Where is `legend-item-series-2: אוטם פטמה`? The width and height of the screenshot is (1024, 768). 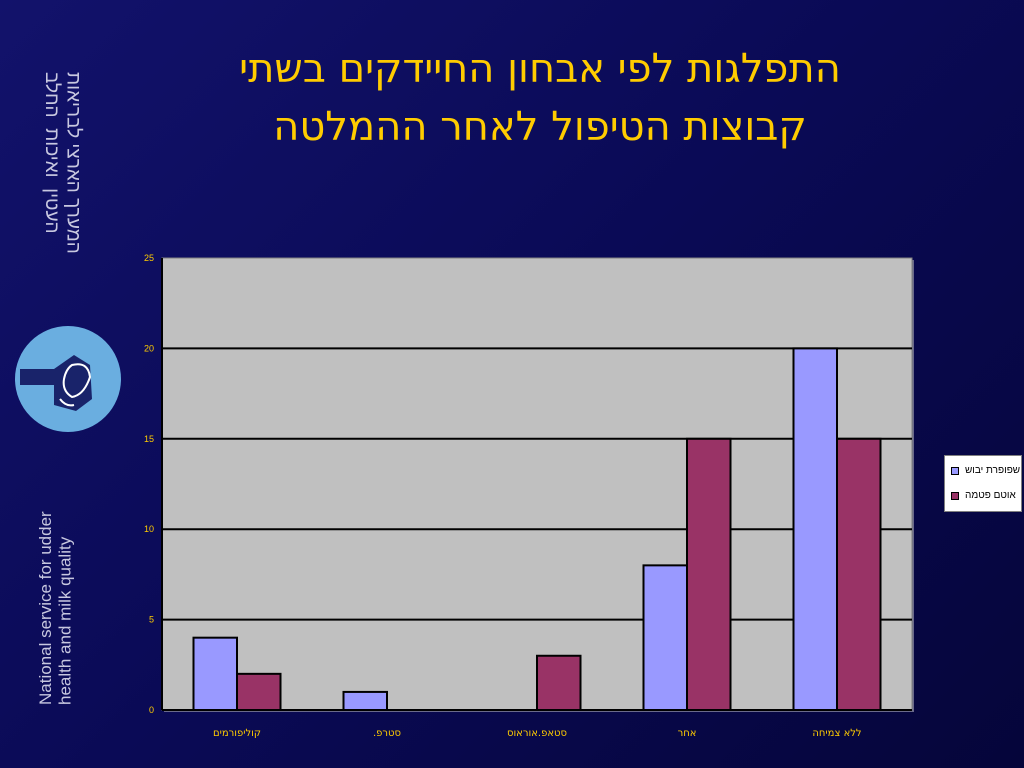
legend-item-series-2: אוטם פטמה is located at coordinates (983, 495).